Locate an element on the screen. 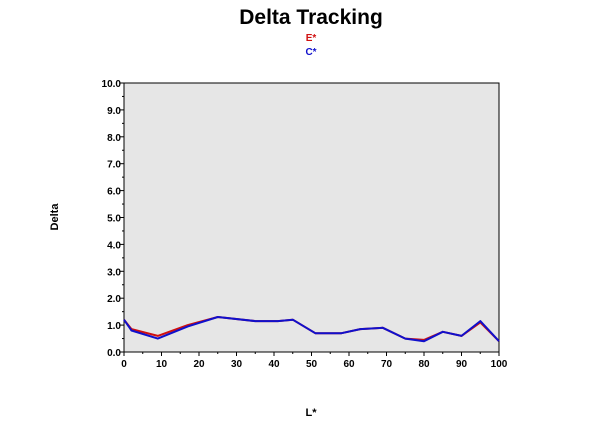 This screenshot has height=429, width=600. x-tick-label: 30 is located at coordinates (237, 364).